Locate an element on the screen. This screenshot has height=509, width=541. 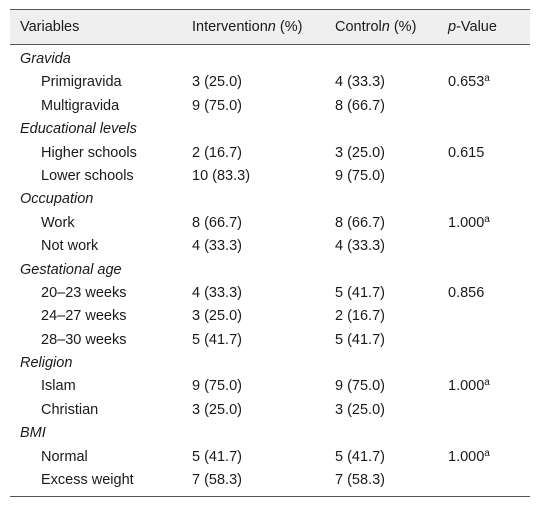
row-label: Primigravida is located at coordinates (81, 82).